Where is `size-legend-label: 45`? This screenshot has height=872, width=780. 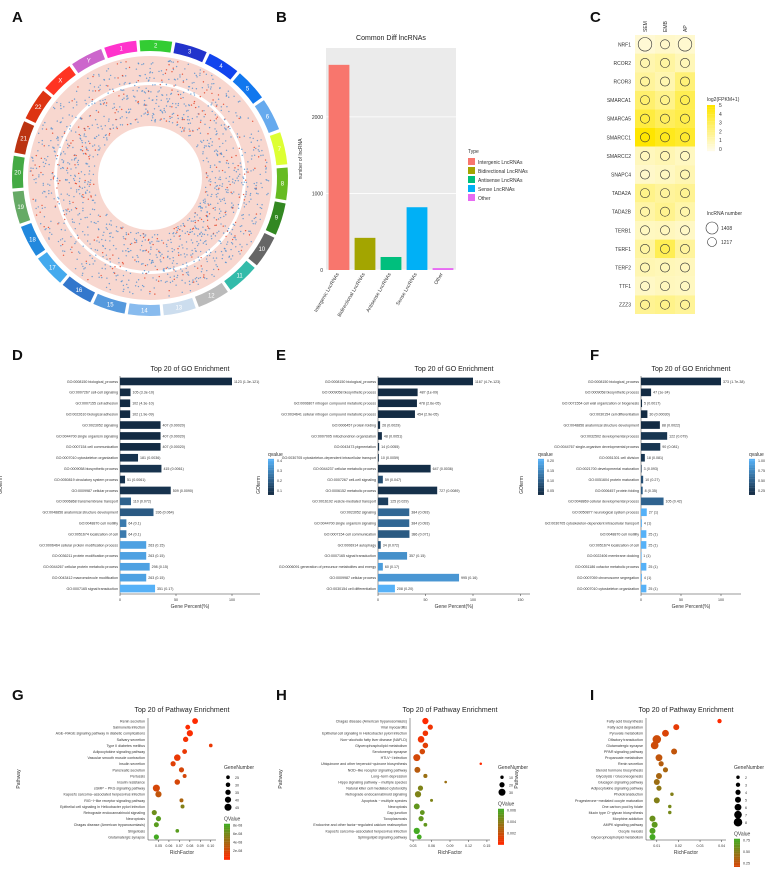 size-legend-label: 45 is located at coordinates (237, 808).